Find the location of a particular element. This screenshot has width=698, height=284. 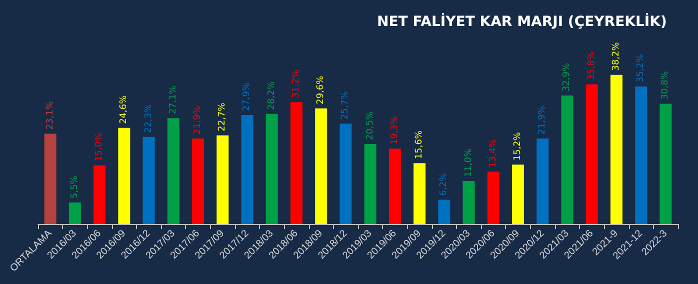

data-label: 32,9% is located at coordinates (567, 77).